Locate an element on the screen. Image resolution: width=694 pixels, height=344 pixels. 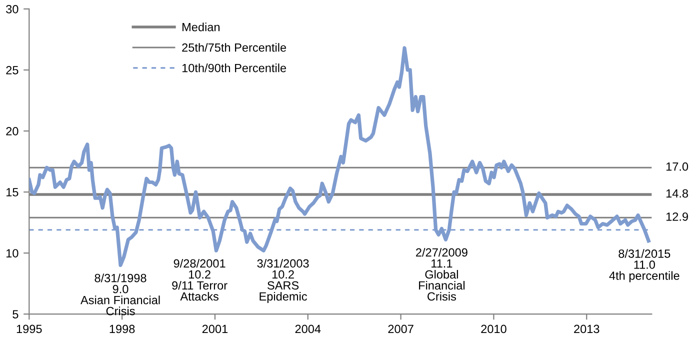
annotation: 3/31/2003 10.2 SARS Epidemic is located at coordinates (283, 280).